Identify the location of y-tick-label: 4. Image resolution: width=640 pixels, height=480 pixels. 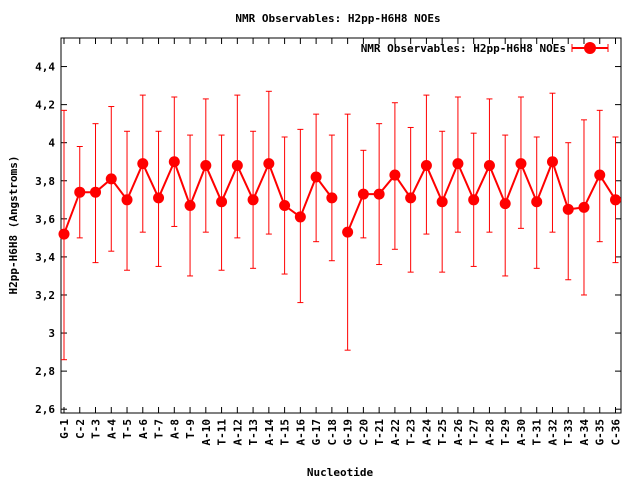
(51, 143).